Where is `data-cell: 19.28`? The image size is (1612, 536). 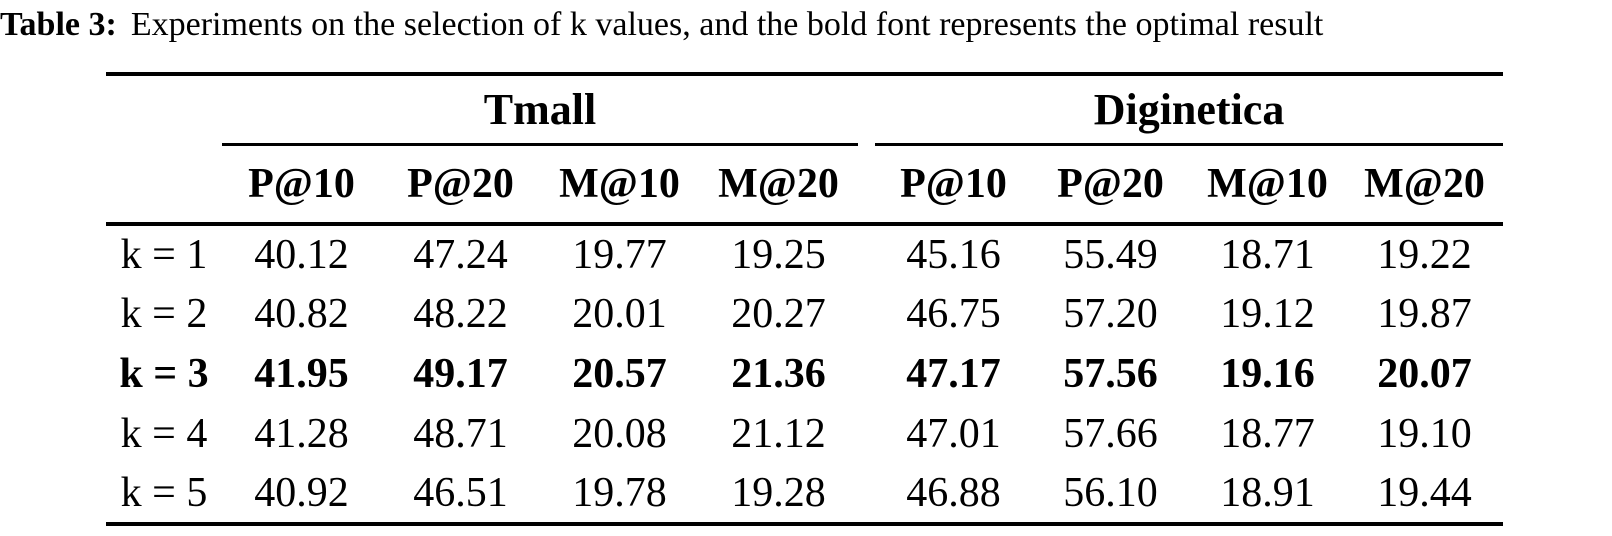
data-cell: 19.28 is located at coordinates (778, 493).